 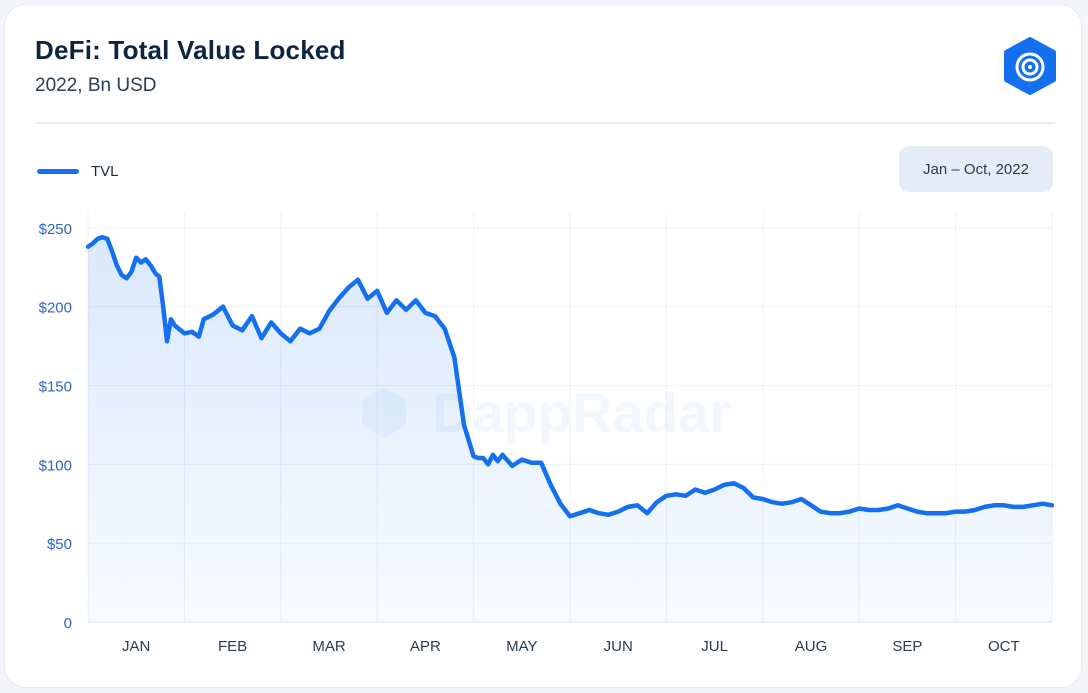 I want to click on x-tick-label: JUN, so click(x=618, y=646).